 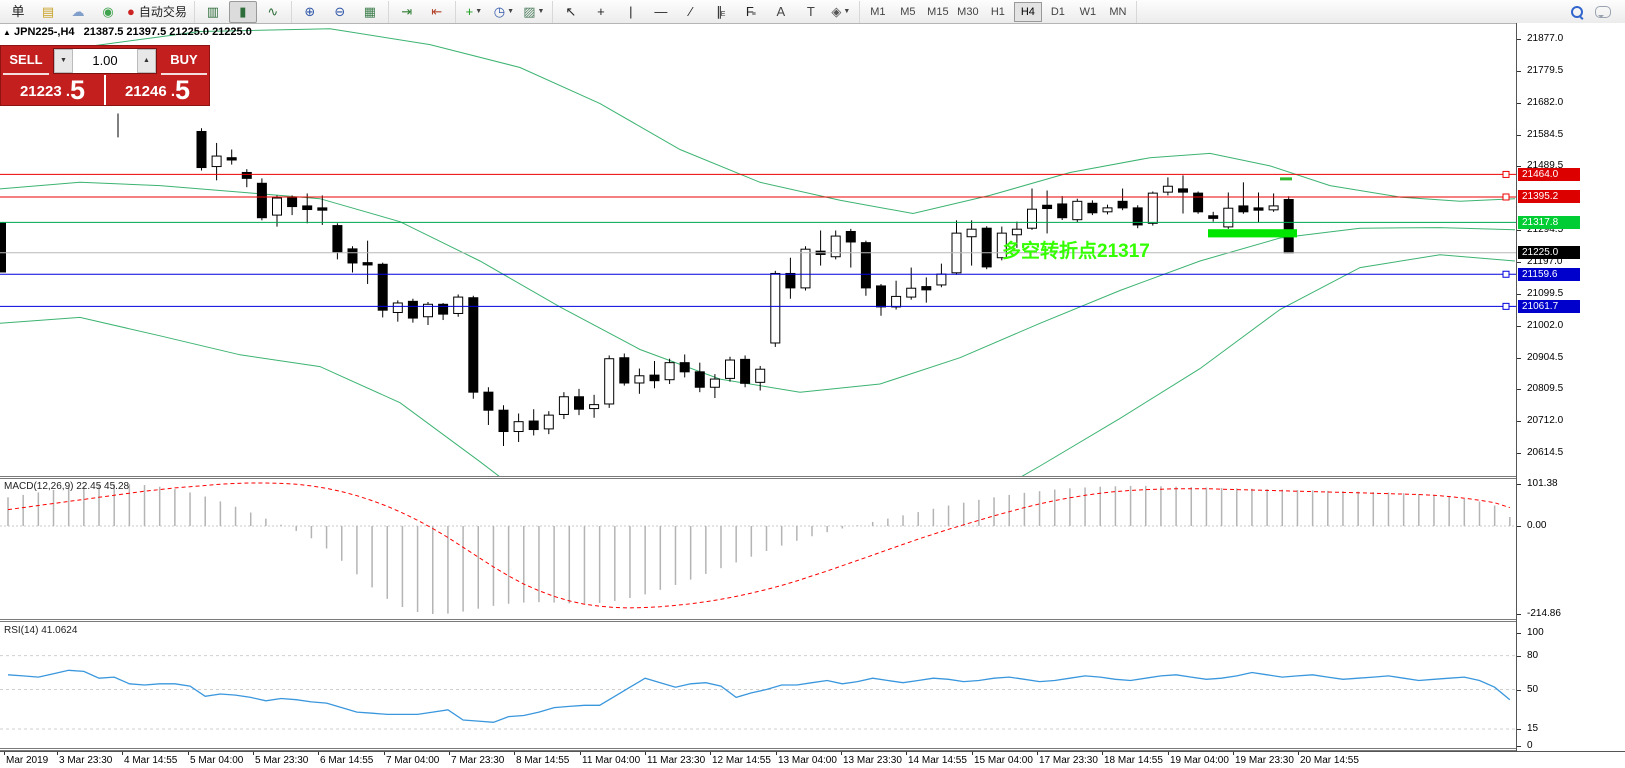 What do you see at coordinates (44, 91) in the screenshot?
I see `sell-price-main: 21223 .` at bounding box center [44, 91].